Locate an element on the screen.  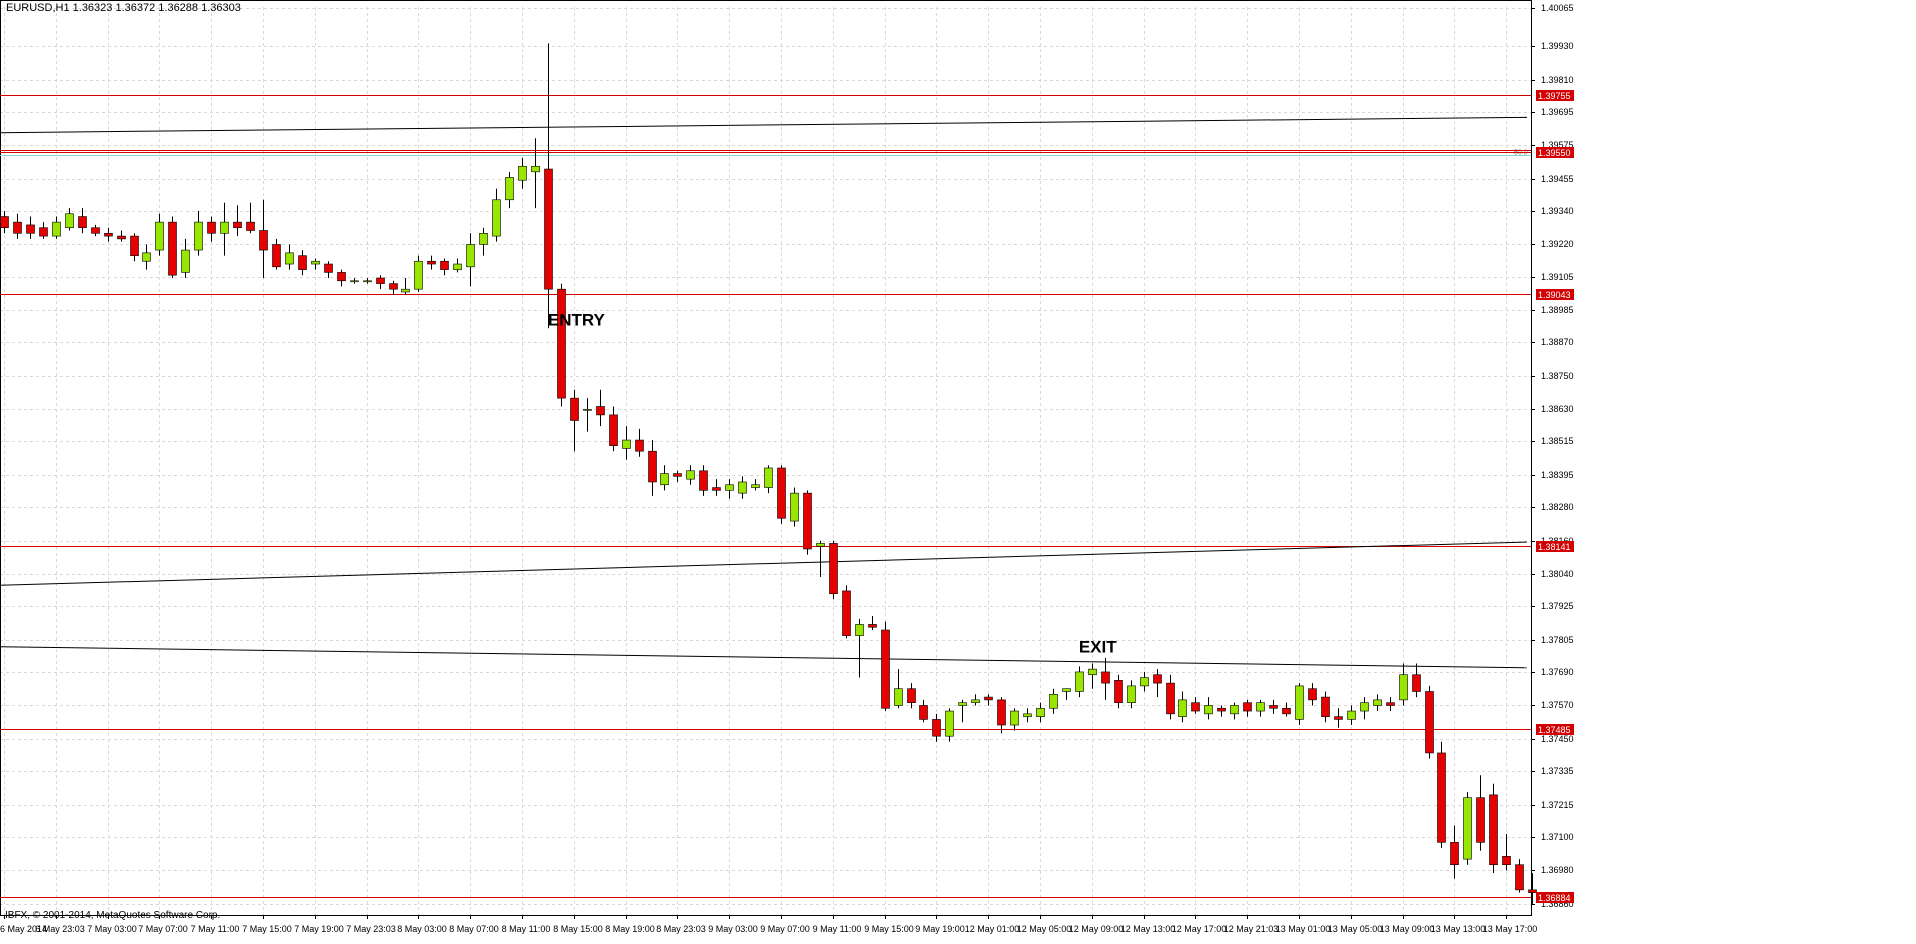
time-tick-label: 8 May 15:00 is located at coordinates (578, 929).